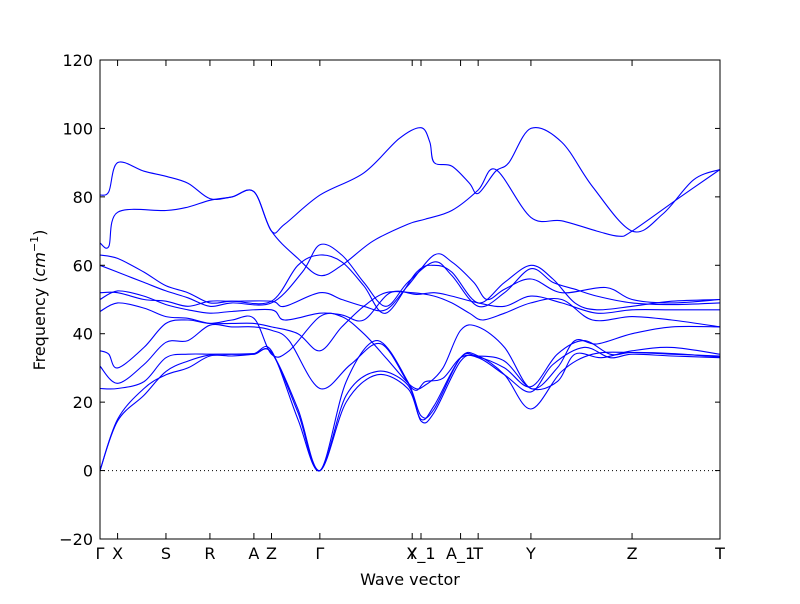  What do you see at coordinates (460, 554) in the screenshot?
I see `x-tick-label: A_1` at bounding box center [460, 554].